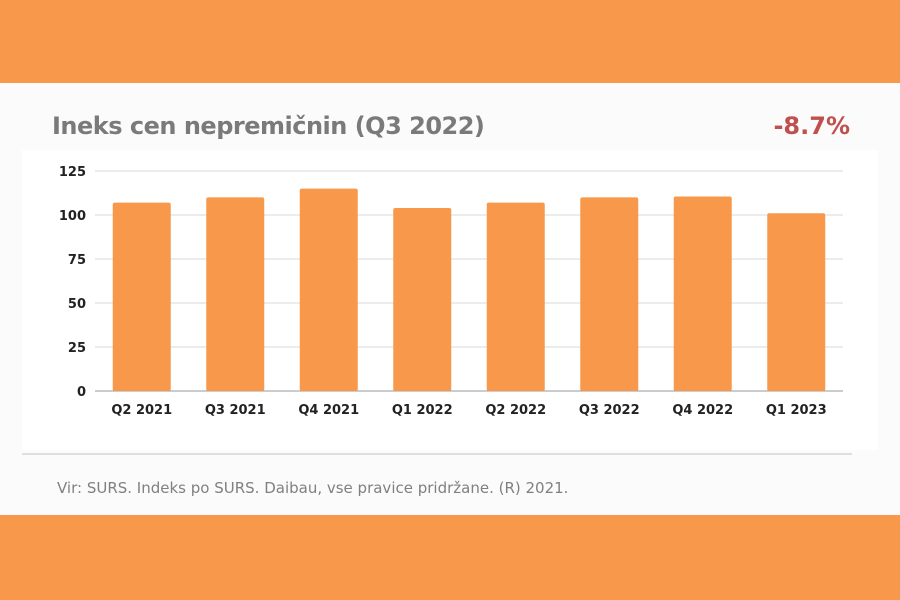 This screenshot has height=600, width=900. I want to click on y-tick-label: 50, so click(77, 304).